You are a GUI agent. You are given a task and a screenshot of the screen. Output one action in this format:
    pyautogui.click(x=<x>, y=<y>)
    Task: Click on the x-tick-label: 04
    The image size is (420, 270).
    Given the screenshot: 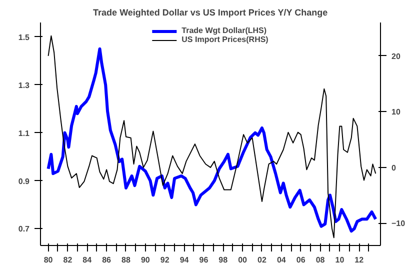 What is the action you would take?
    pyautogui.click(x=281, y=260)
    